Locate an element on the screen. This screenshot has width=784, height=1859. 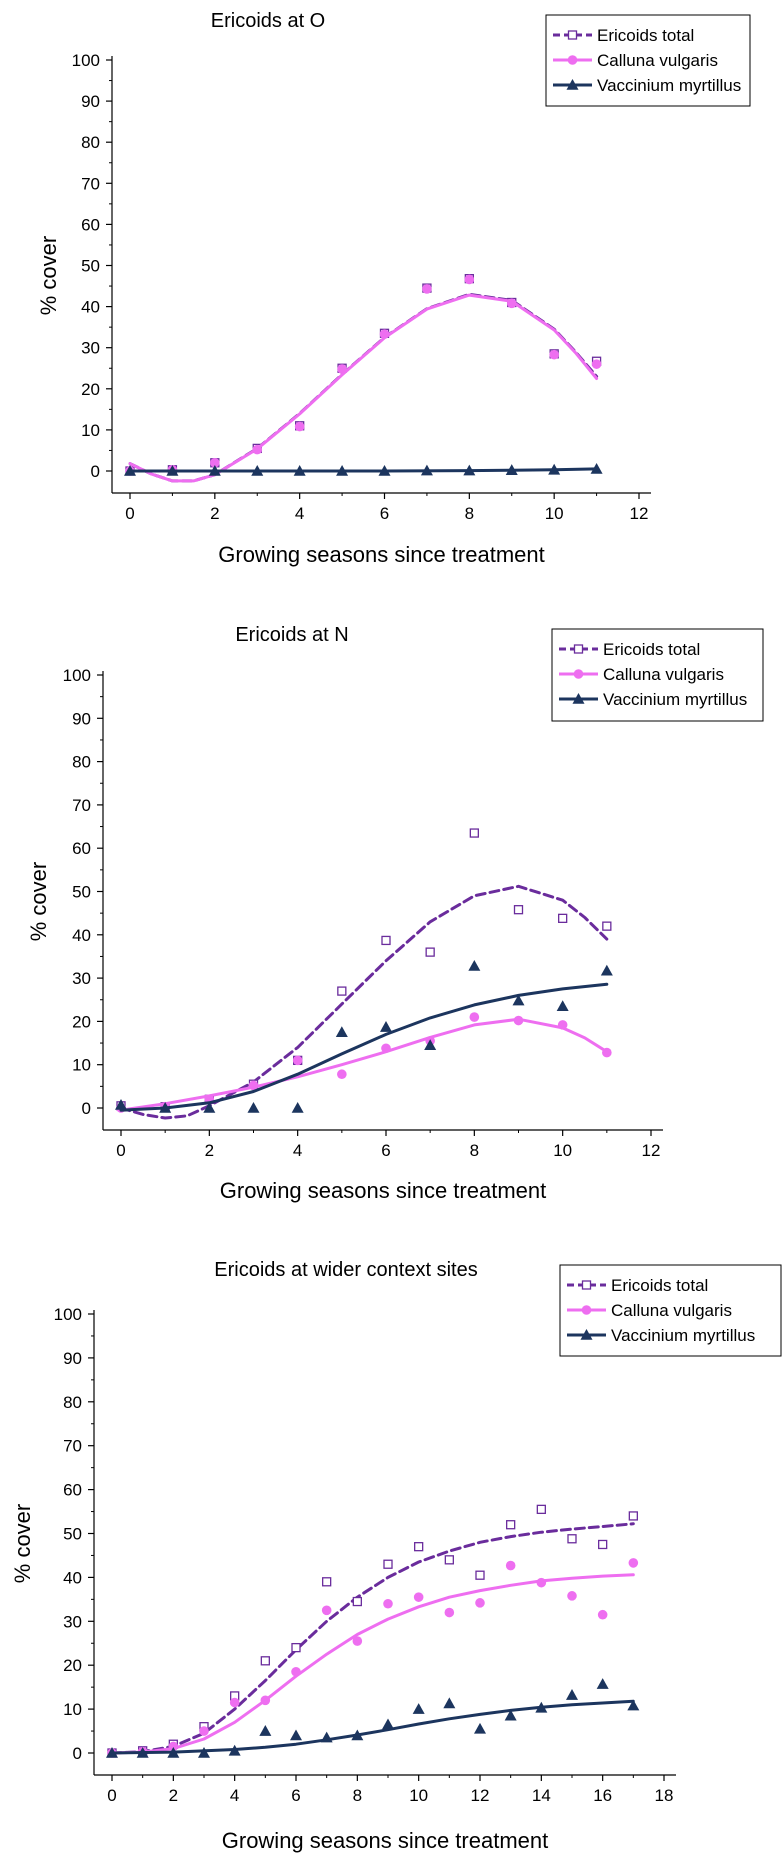
y-tick-label: 90 is located at coordinates (90, 101).